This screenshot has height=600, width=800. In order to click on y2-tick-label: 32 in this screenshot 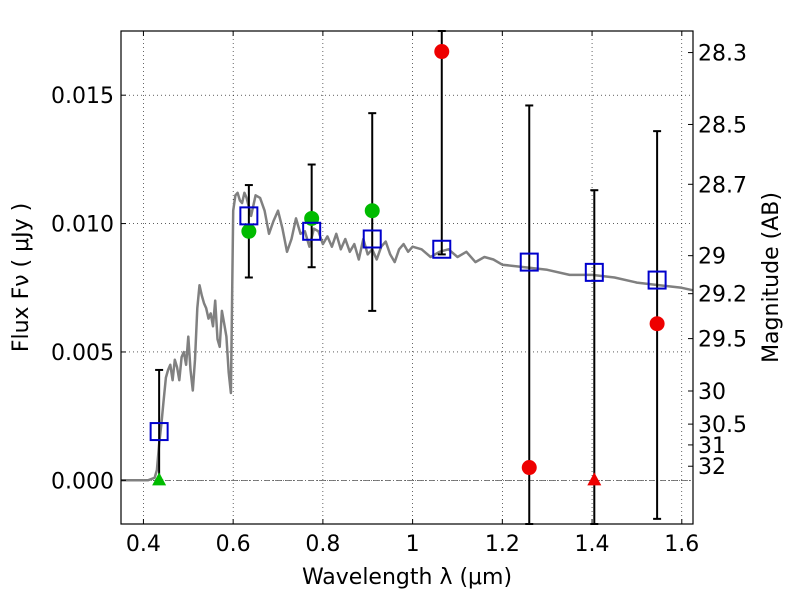, I will do `click(712, 467)`.